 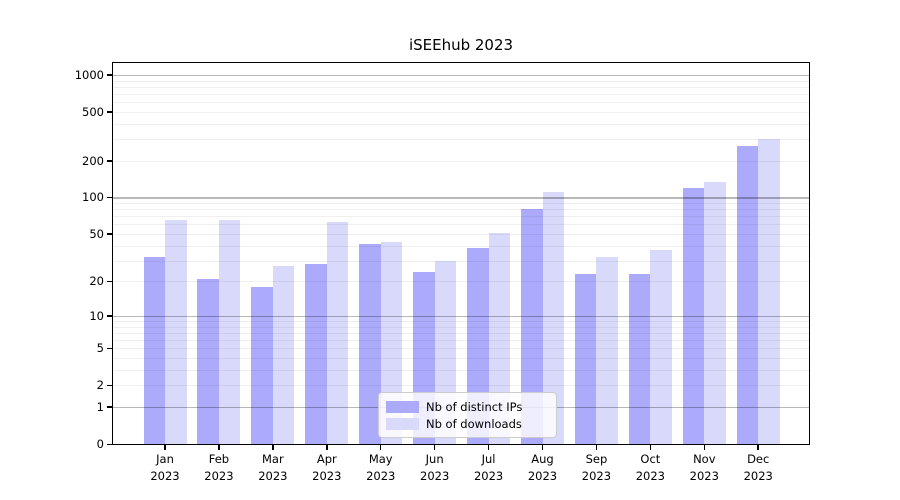 I want to click on x-tick-mark-apr, so click(x=327, y=447).